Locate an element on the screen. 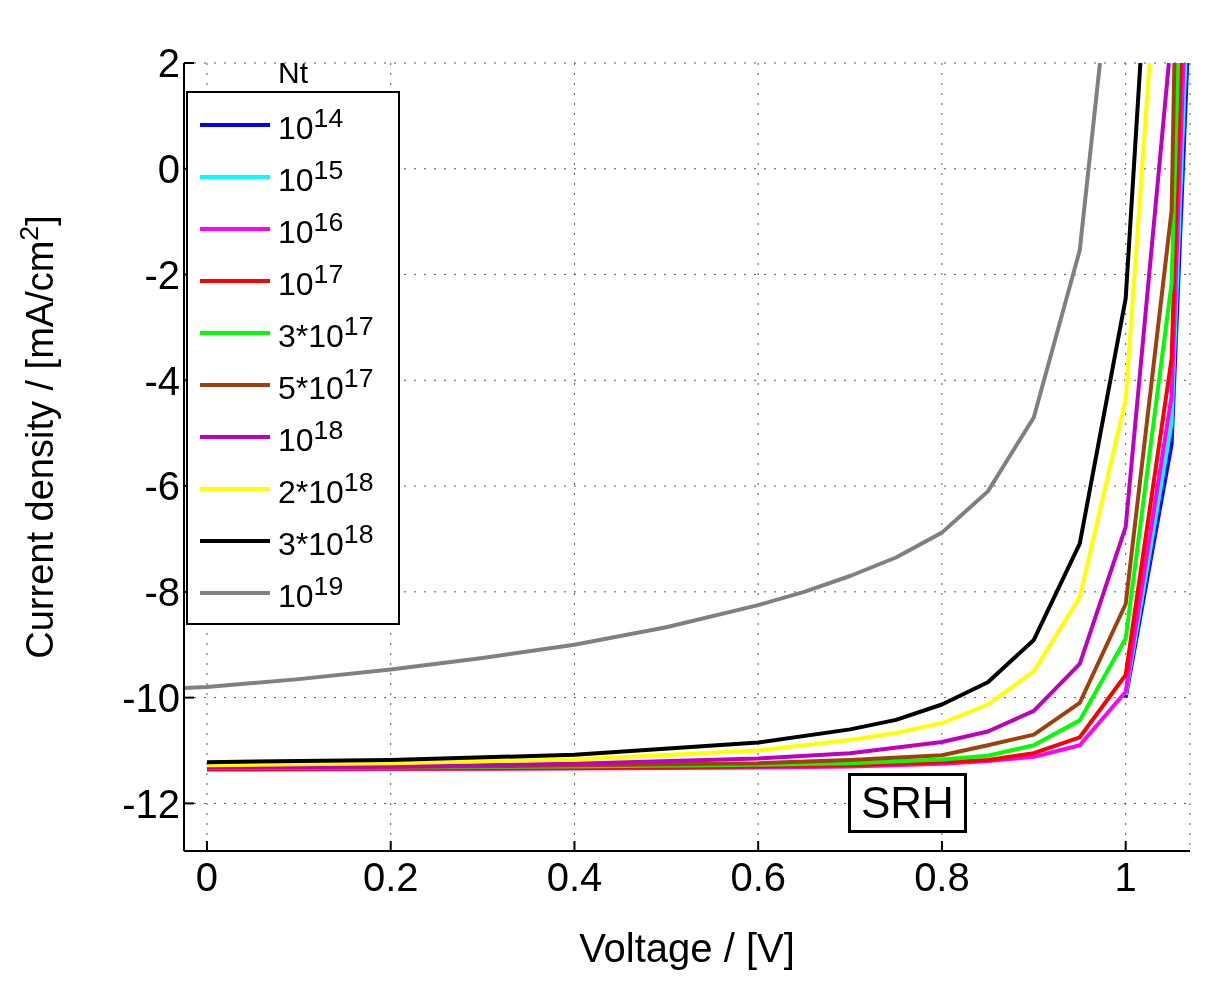  legend-label: 10$^{14}$ is located at coordinates (311, 125).